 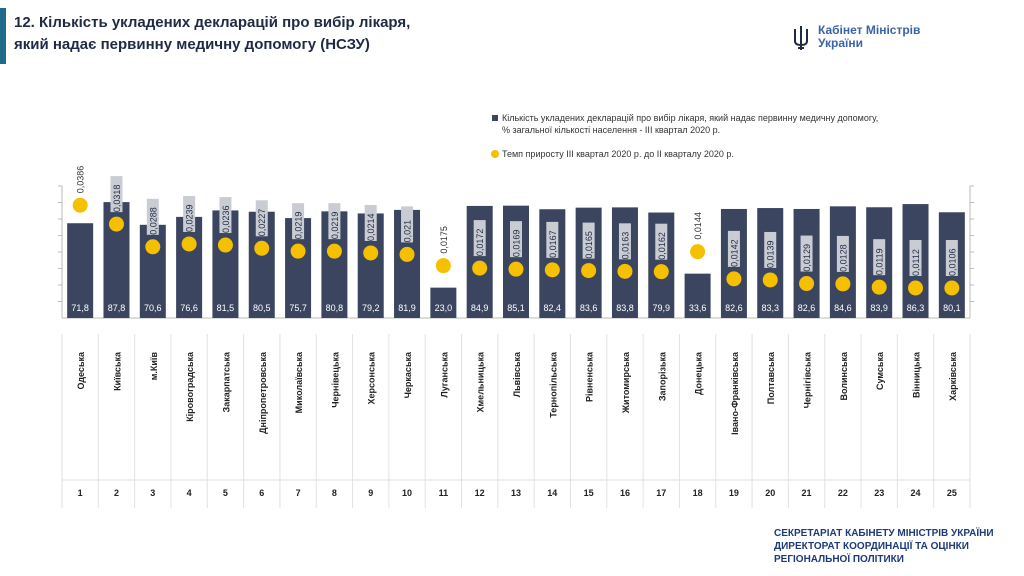 I want to click on category-label: Івано-Франківська, so click(x=735, y=393).